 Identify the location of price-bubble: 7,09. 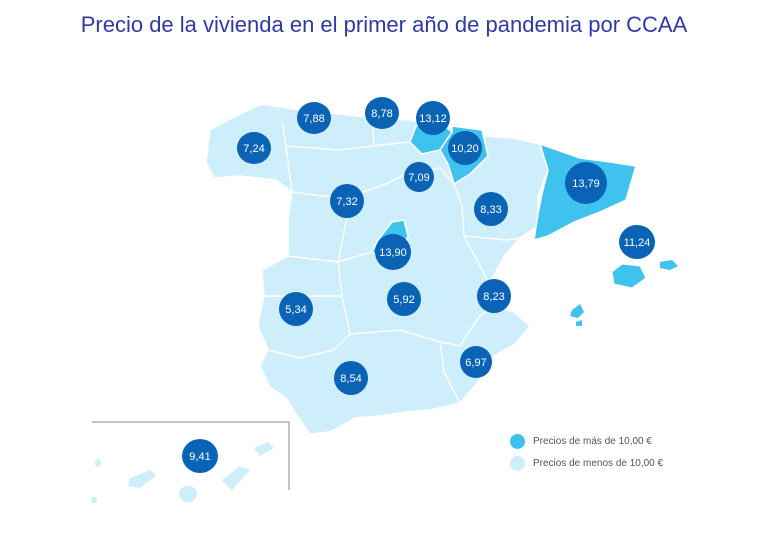
(419, 177).